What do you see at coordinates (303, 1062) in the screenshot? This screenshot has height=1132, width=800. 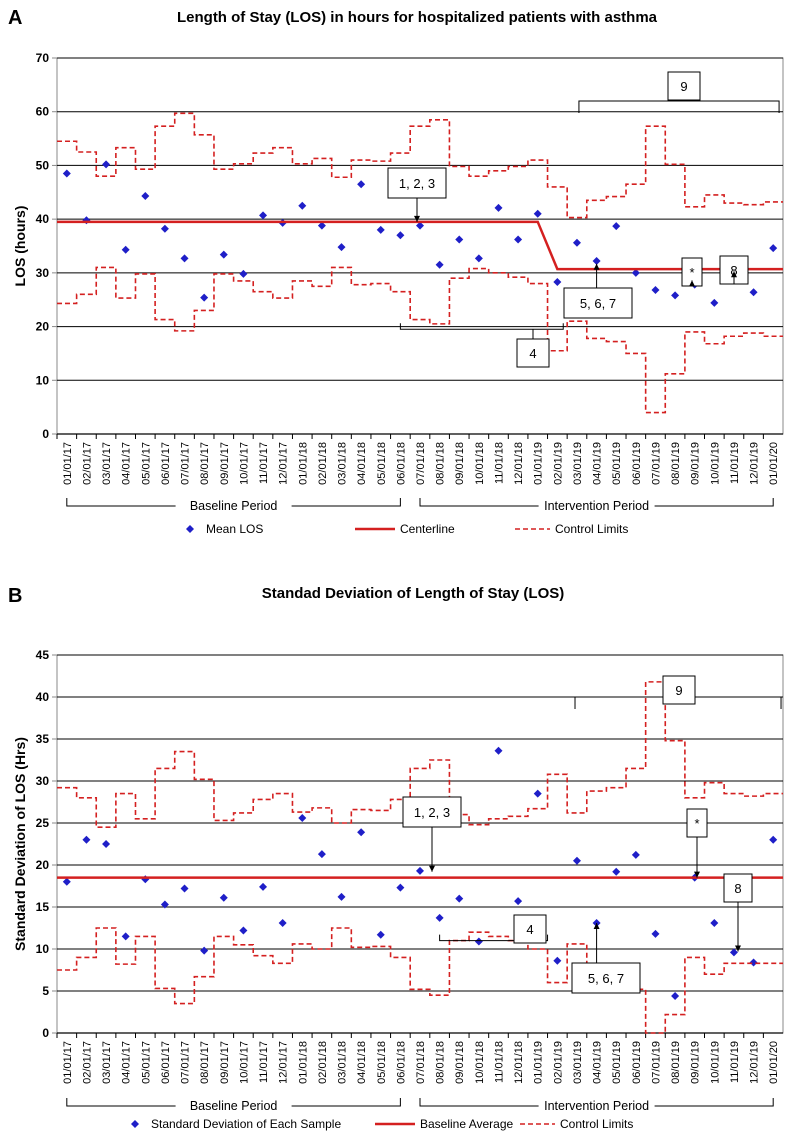 I see `x-tick-label: 01/01/18` at bounding box center [303, 1062].